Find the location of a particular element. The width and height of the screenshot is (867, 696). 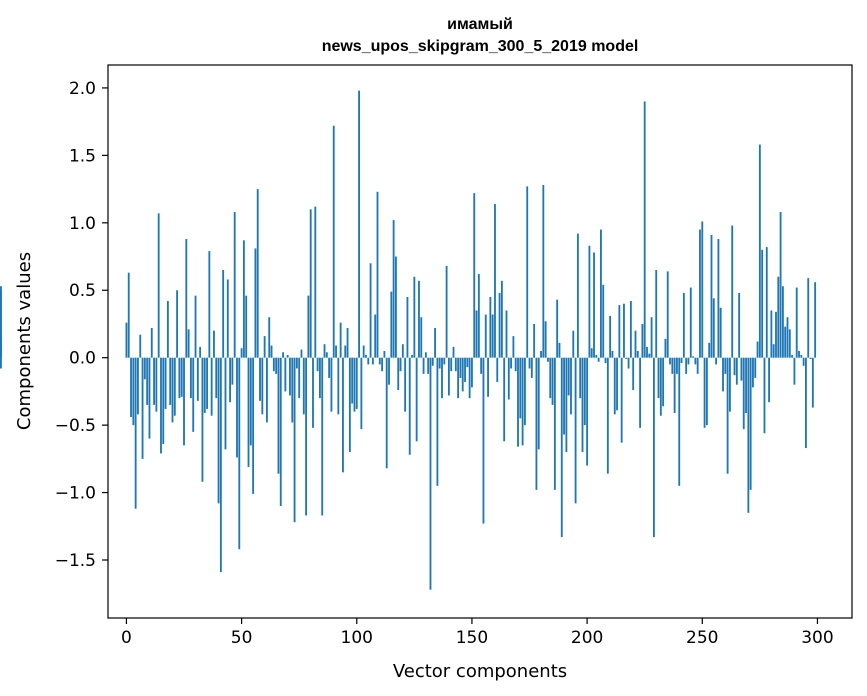

x-tick-label: 200 is located at coordinates (587, 638).